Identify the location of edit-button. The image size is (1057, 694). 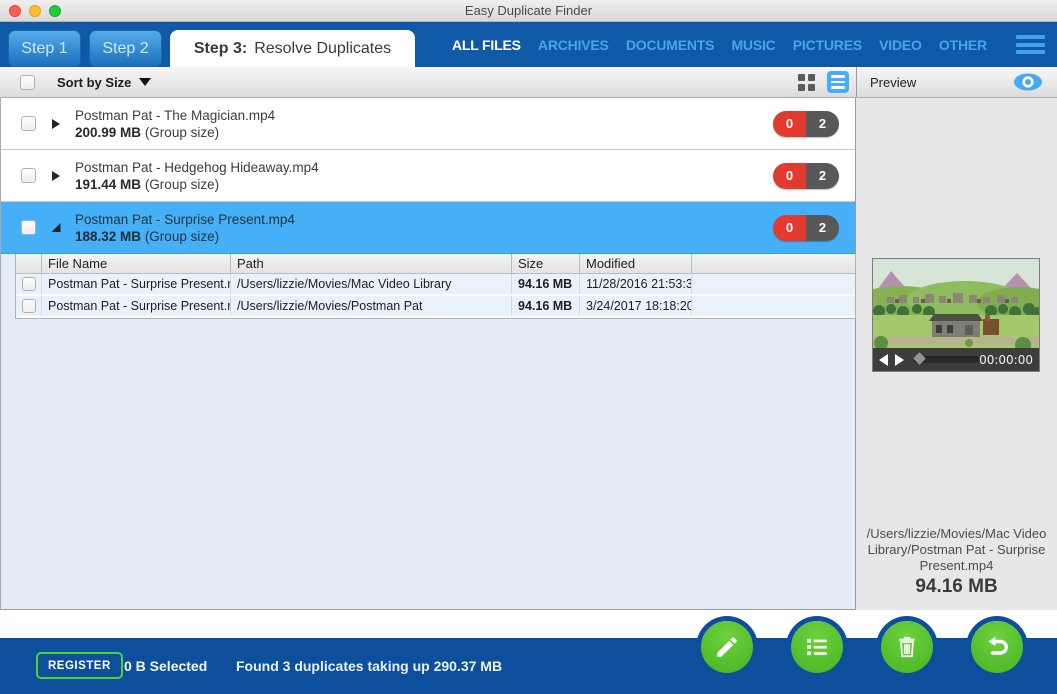
(727, 647).